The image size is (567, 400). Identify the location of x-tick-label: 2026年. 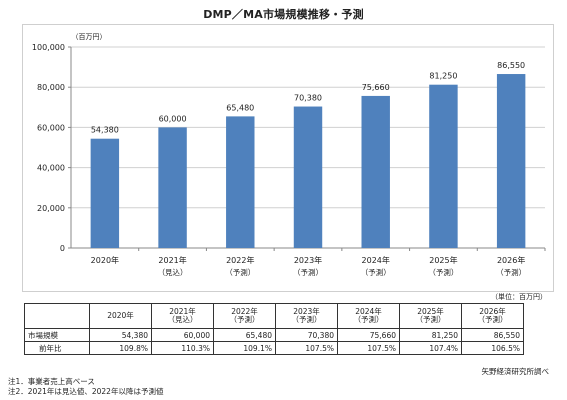
(511, 260).